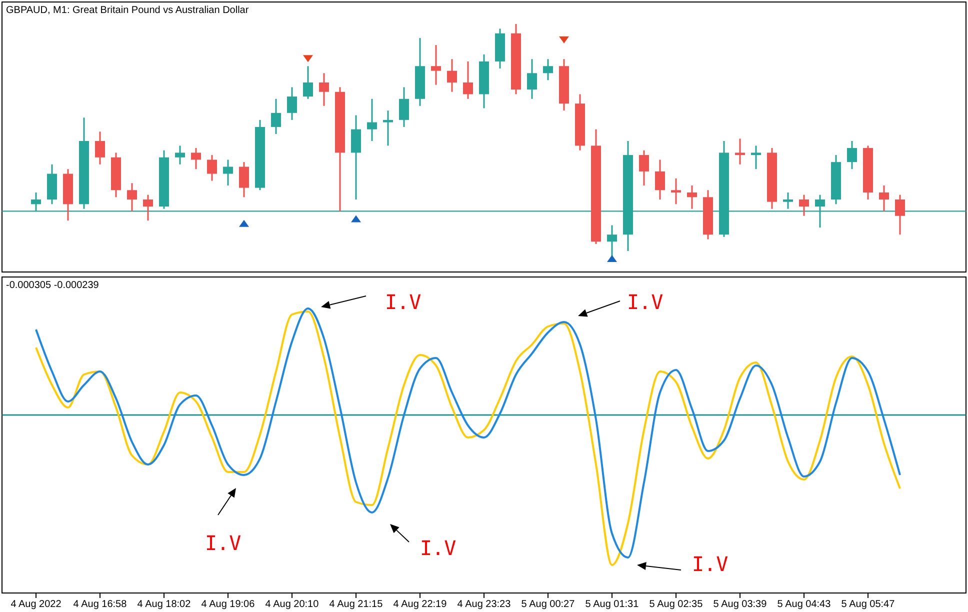  Describe the element at coordinates (292, 604) in the screenshot. I see `x-tick-label: 4 Aug 20:10` at that location.